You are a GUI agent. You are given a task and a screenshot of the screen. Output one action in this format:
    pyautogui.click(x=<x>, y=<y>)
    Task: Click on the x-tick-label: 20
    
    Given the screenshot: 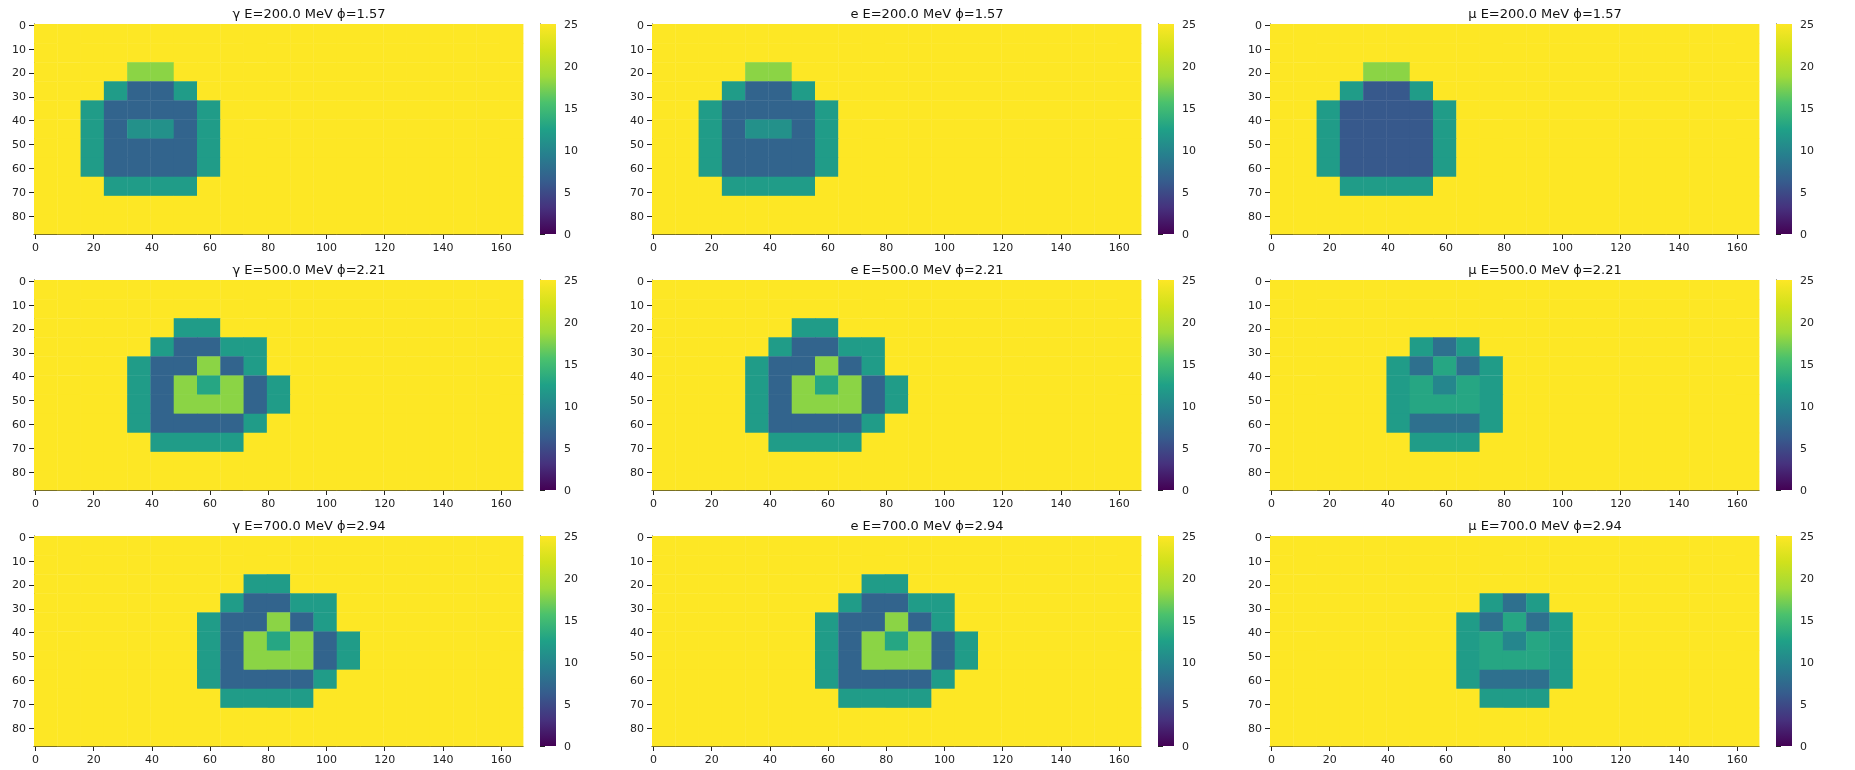 What is the action you would take?
    pyautogui.click(x=711, y=503)
    